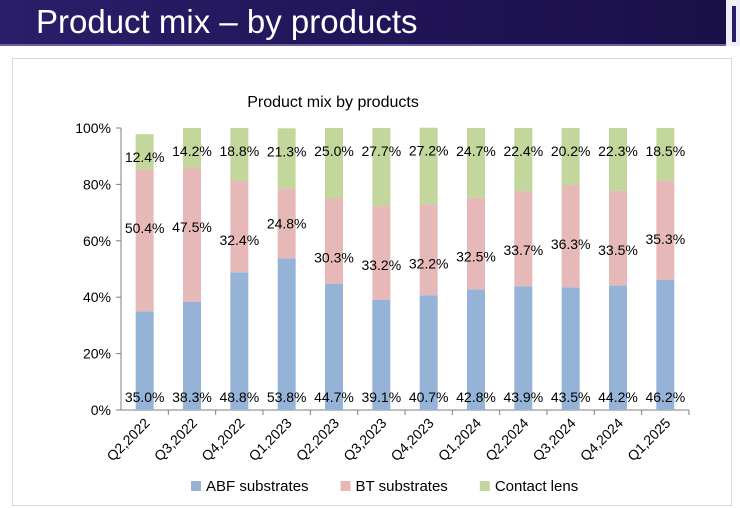  What do you see at coordinates (363, 45) in the screenshot?
I see `title-rule` at bounding box center [363, 45].